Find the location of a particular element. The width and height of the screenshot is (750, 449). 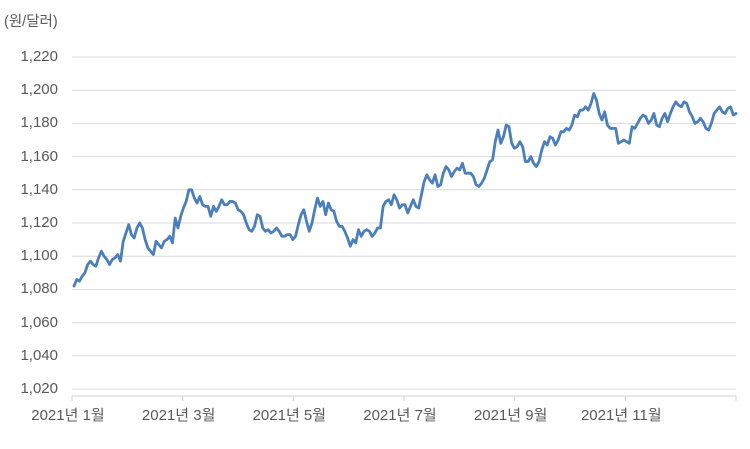

x-axis is located at coordinates (404, 398).